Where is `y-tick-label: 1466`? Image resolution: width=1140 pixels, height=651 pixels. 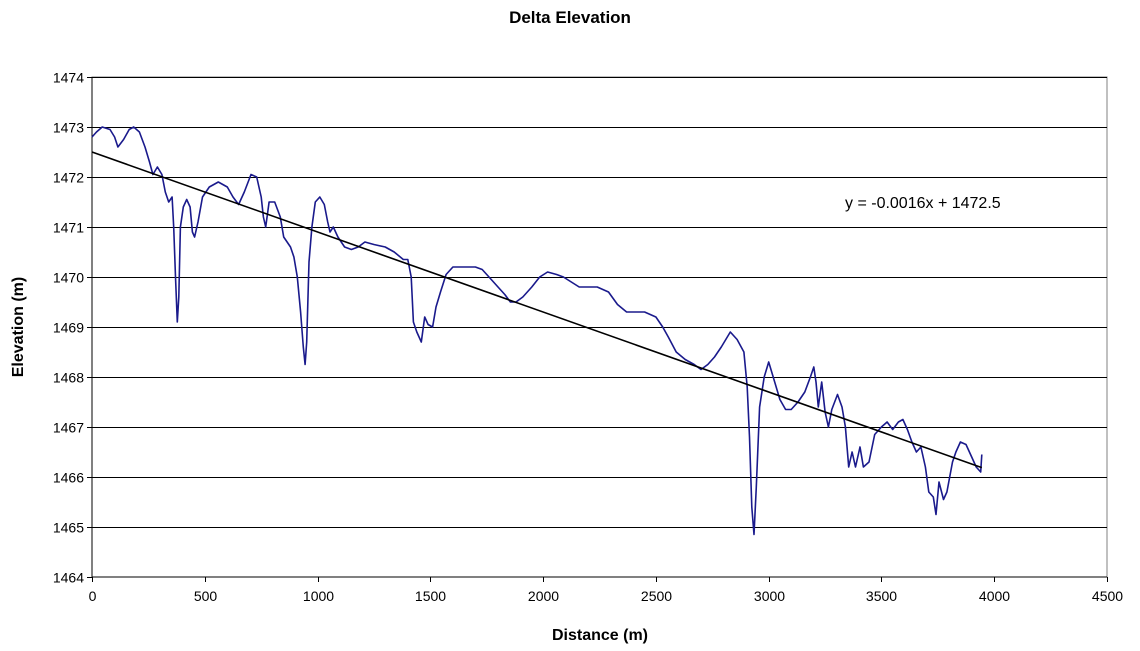
y-tick-label: 1466 is located at coordinates (68, 478).